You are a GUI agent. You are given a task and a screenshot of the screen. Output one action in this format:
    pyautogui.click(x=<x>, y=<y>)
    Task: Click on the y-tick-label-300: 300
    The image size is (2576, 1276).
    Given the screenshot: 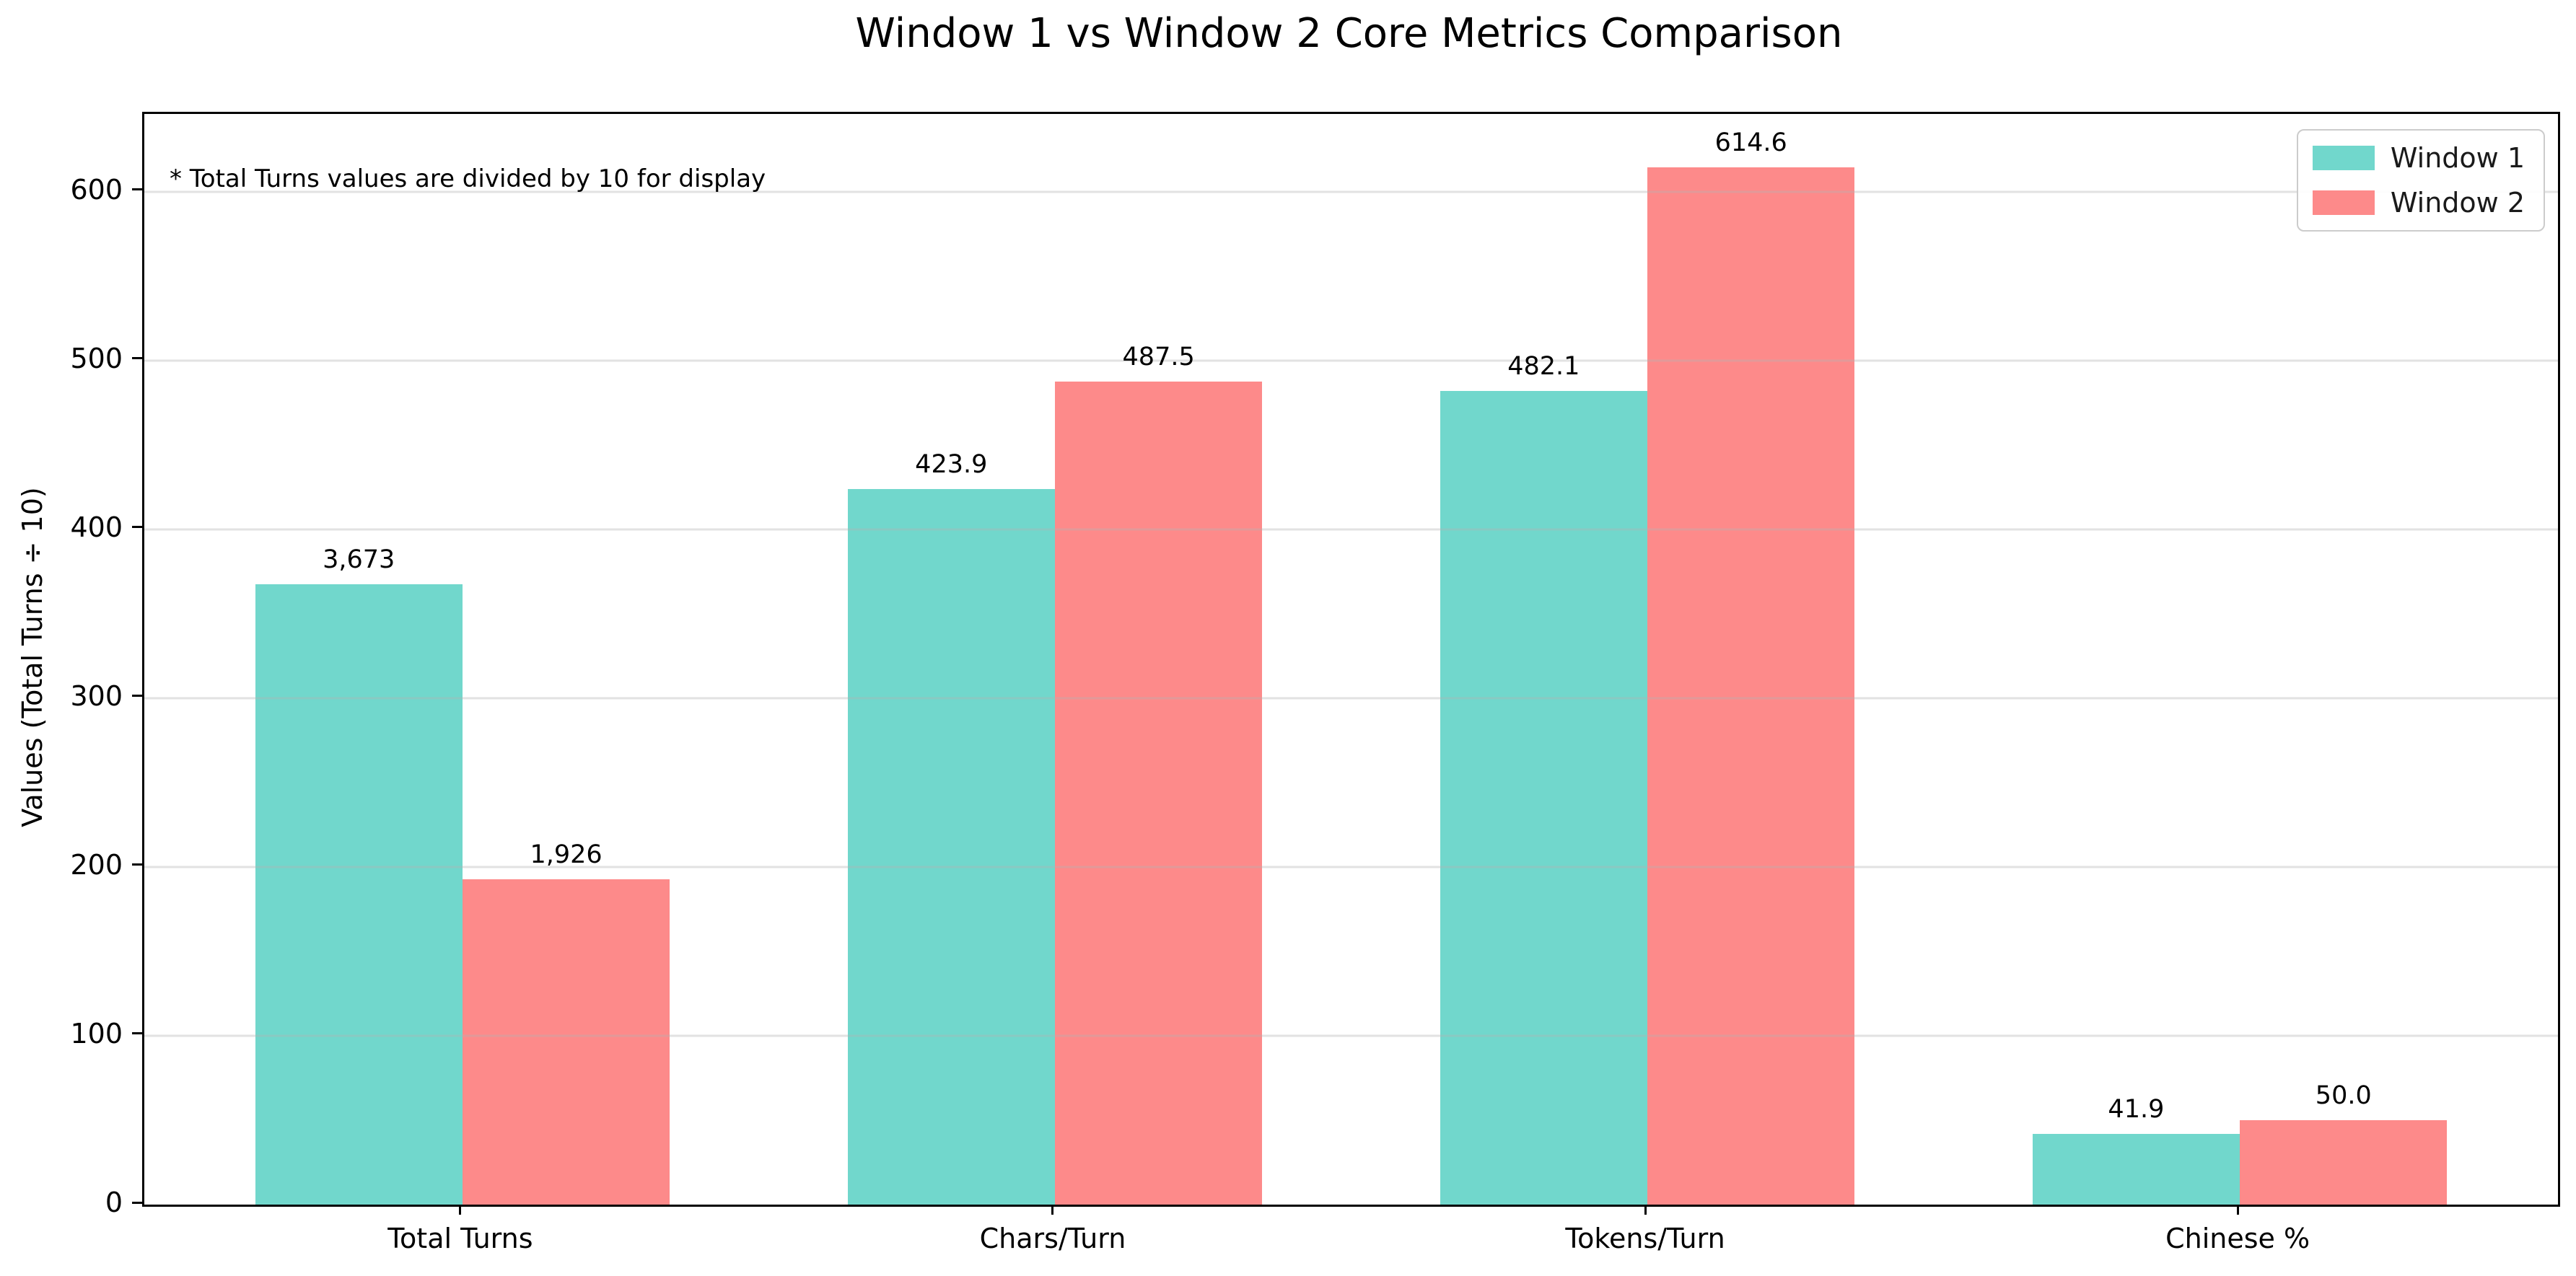 What is the action you would take?
    pyautogui.click(x=97, y=695)
    